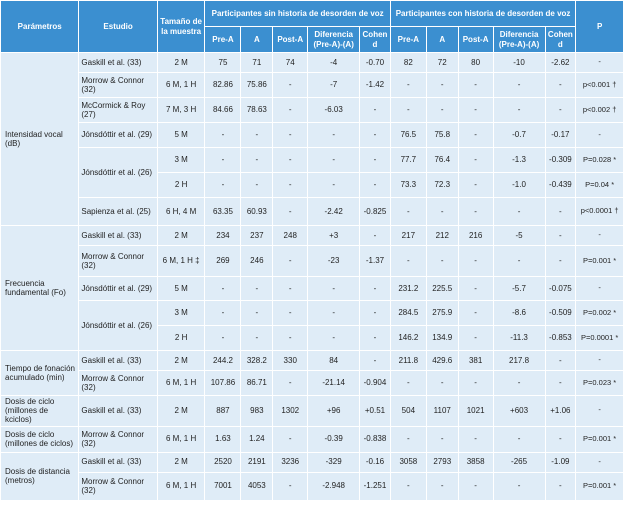 Image resolution: width=624 pixels, height=516 pixels. I want to click on value-cell: 328.2, so click(257, 360).